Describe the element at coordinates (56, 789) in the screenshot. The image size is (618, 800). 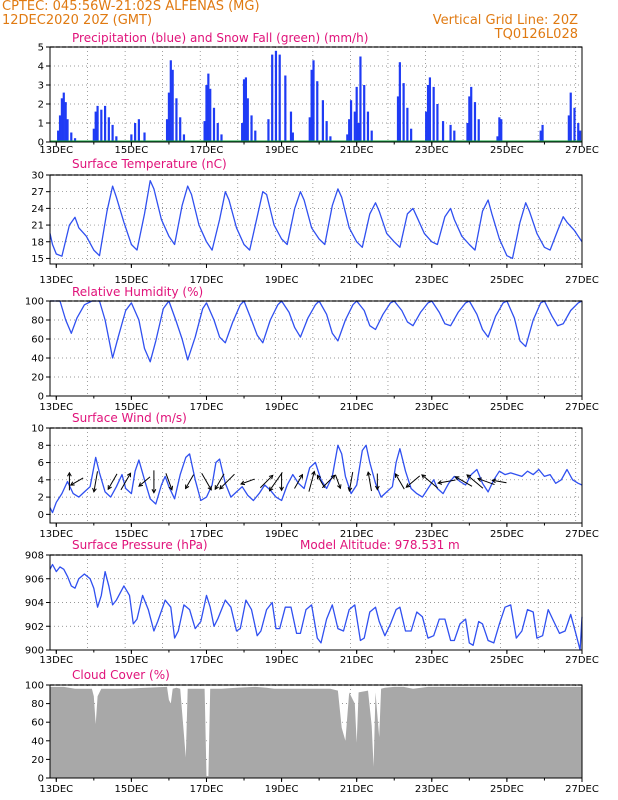
I see `cloud-xtick-label: 13DEC` at that location.